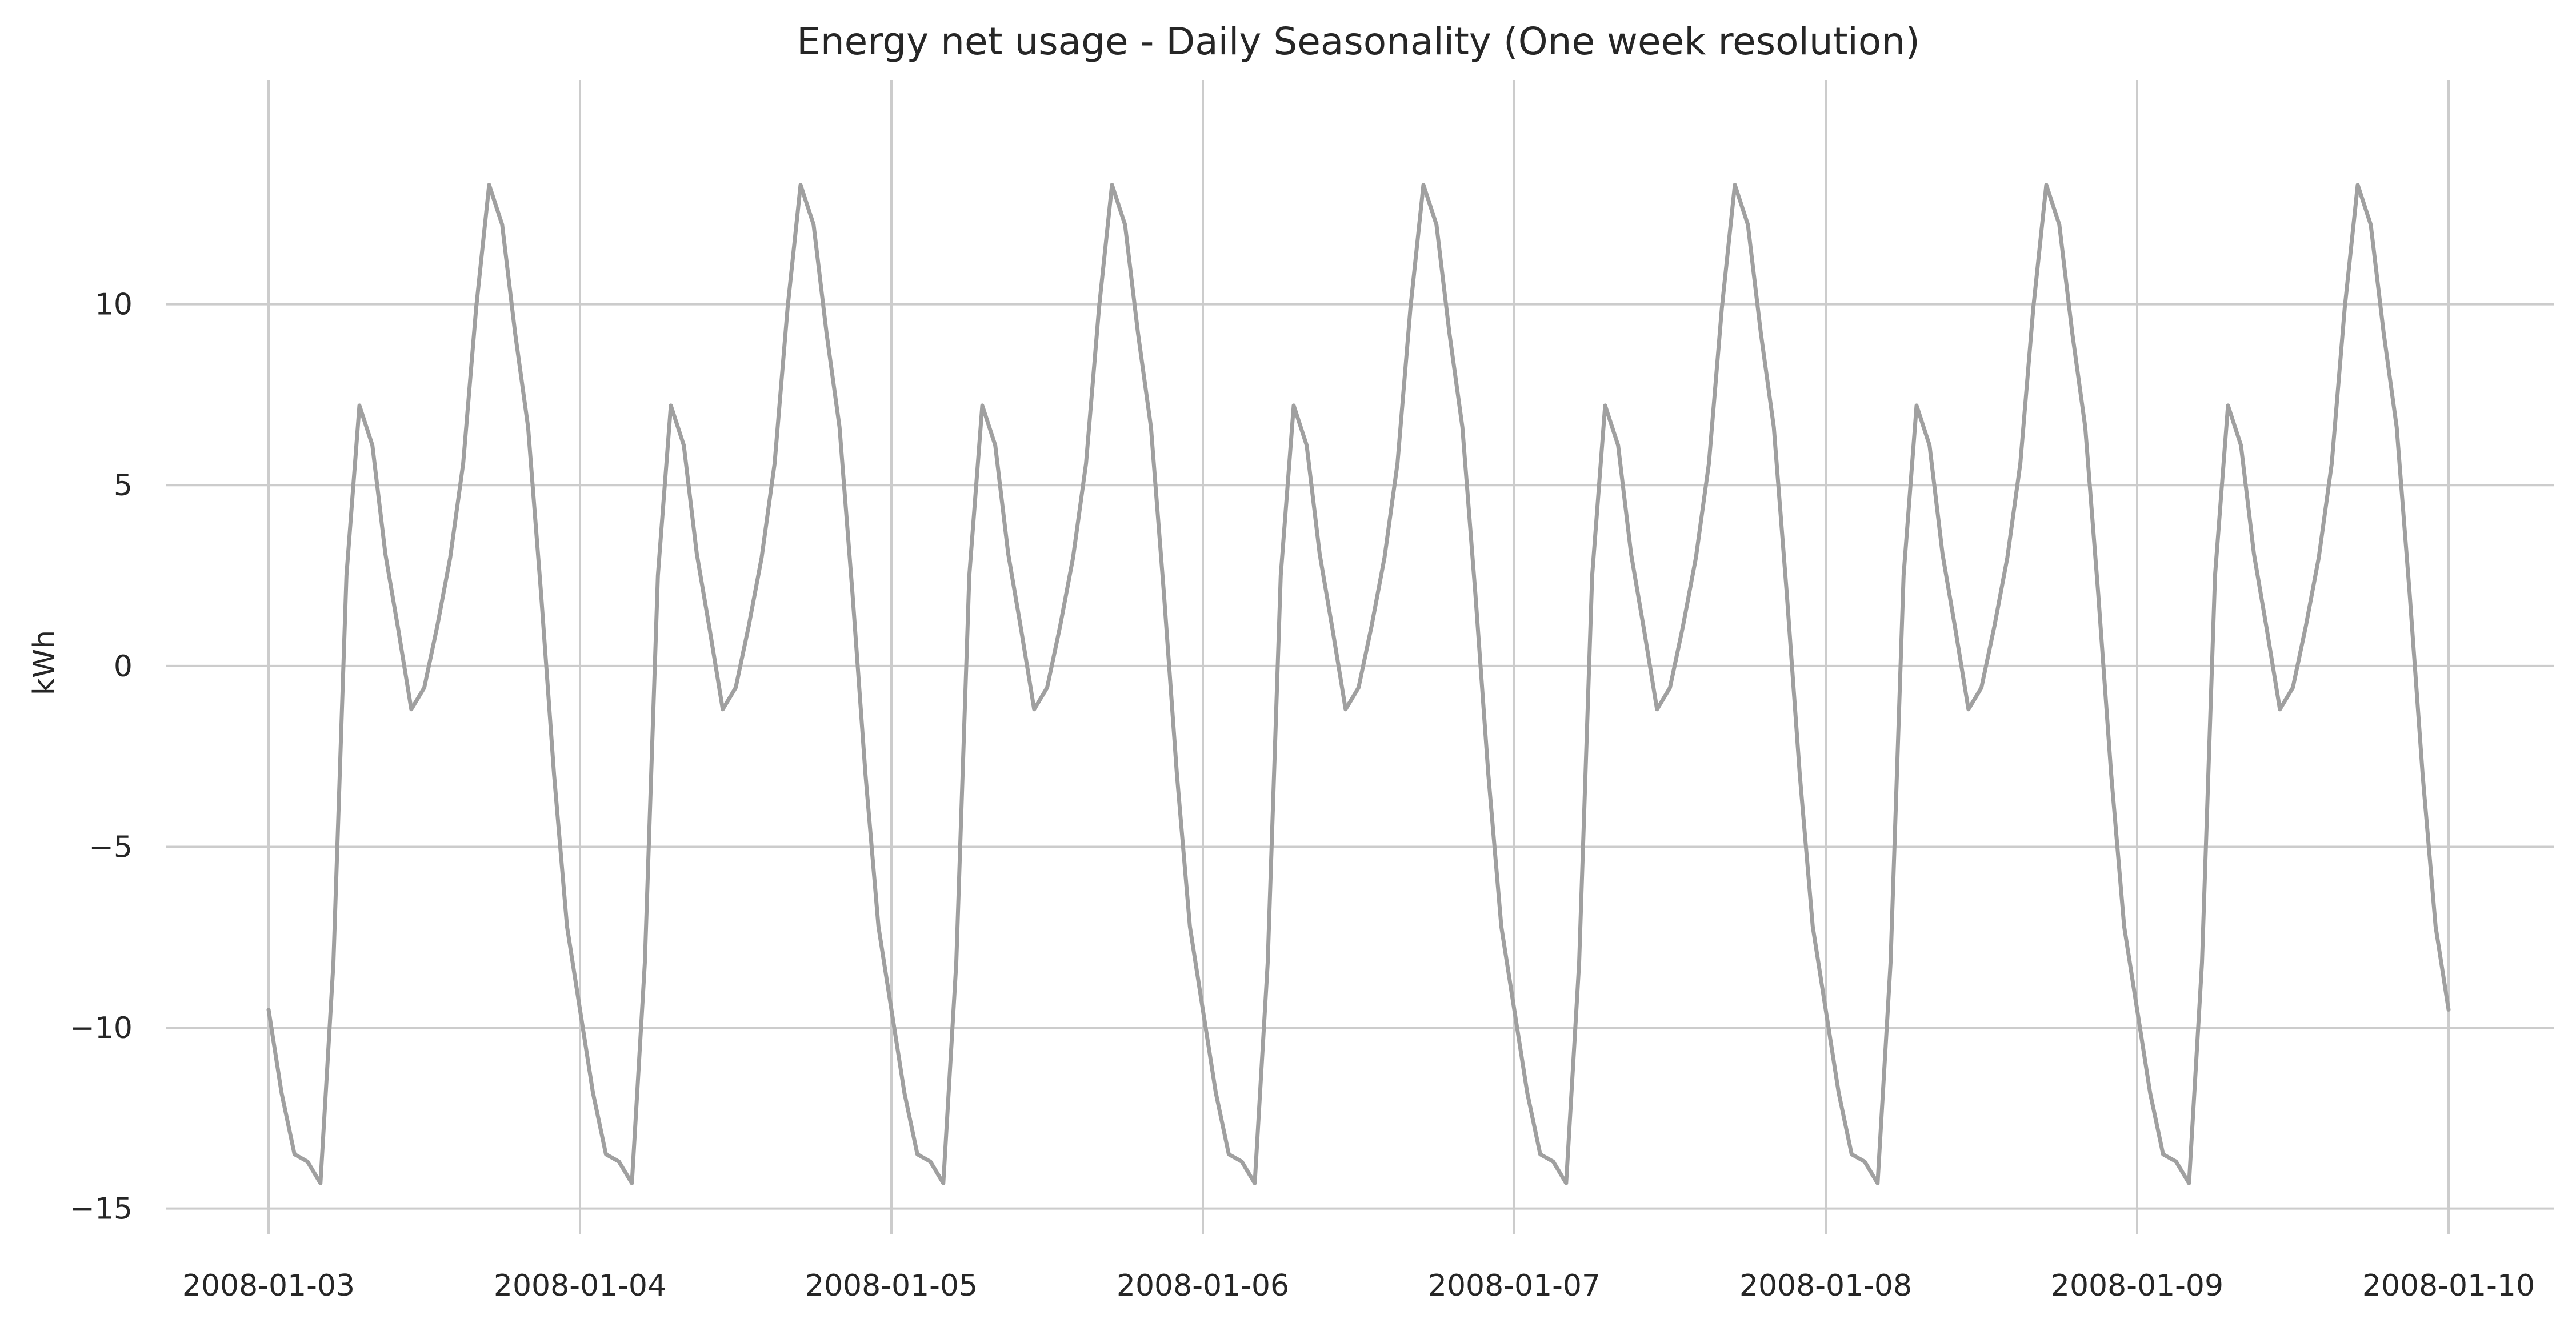 This screenshot has width=2576, height=1327. I want to click on x-tick-label: 2008-01-04, so click(580, 1286).